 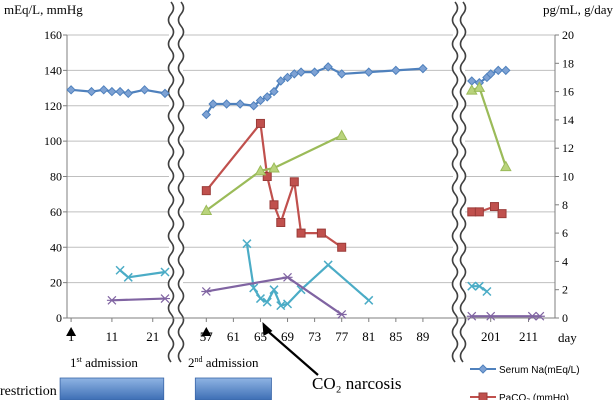 What do you see at coordinates (287, 336) in the screenshot?
I see `x-tick-label: 69` at bounding box center [287, 336].